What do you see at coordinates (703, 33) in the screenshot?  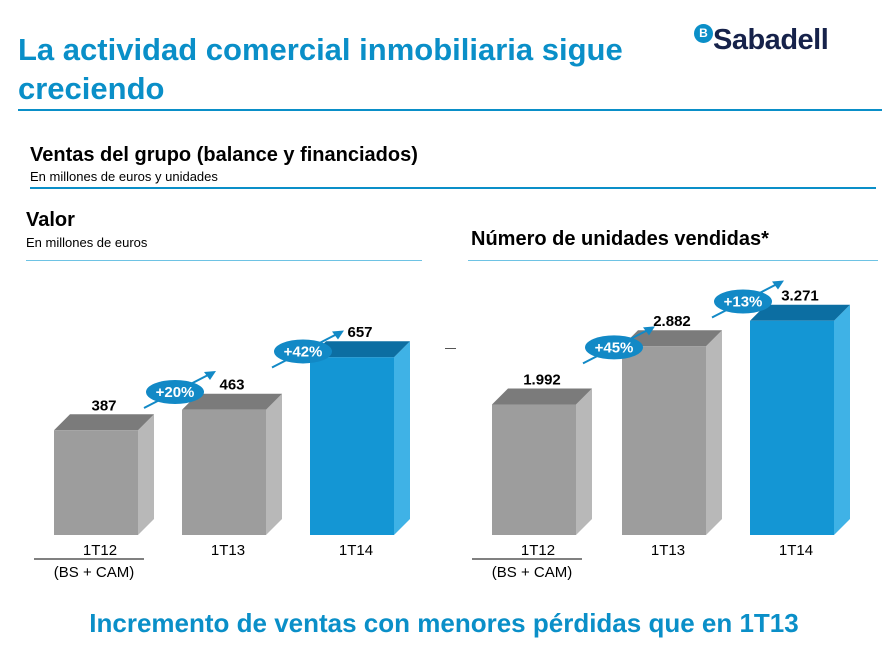 I see `logo-b-icon: B` at bounding box center [703, 33].